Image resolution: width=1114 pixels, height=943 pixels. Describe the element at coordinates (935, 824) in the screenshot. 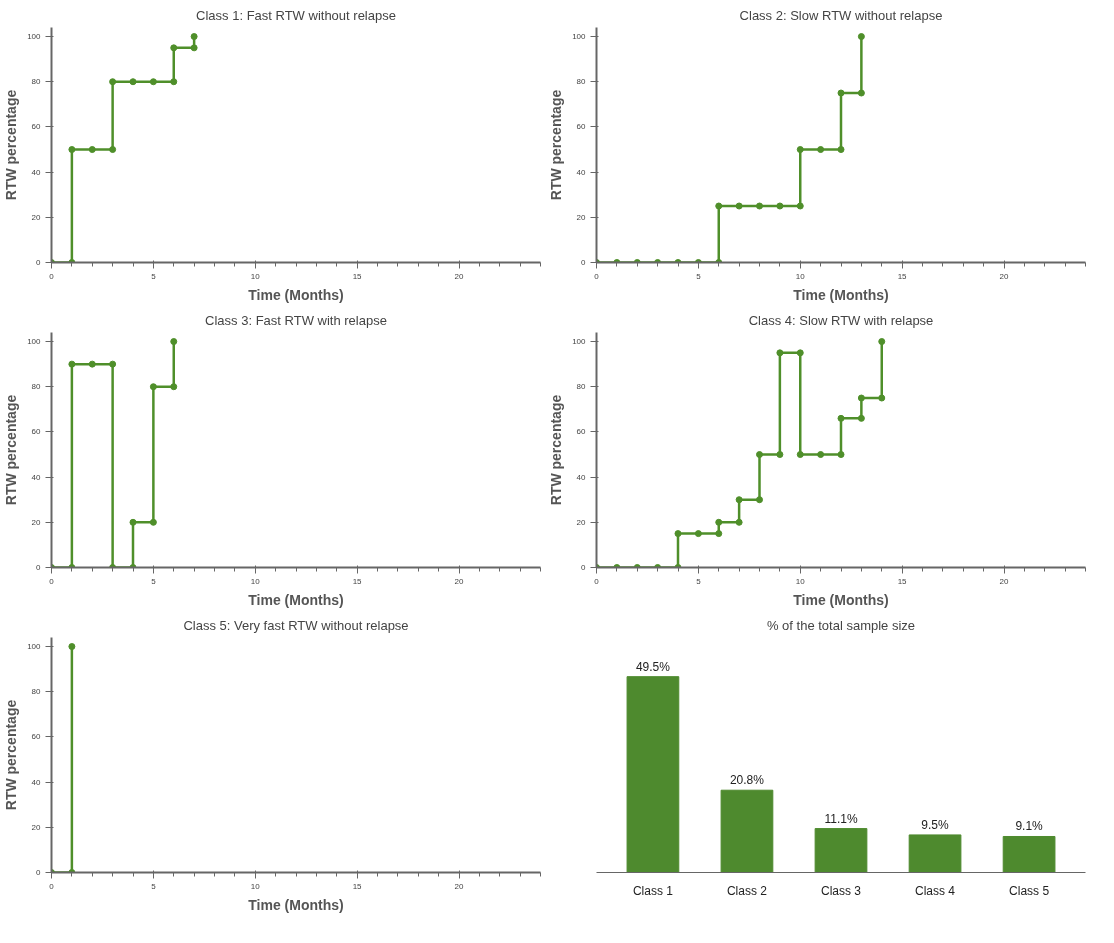

I see `data-label: 9.5%` at that location.